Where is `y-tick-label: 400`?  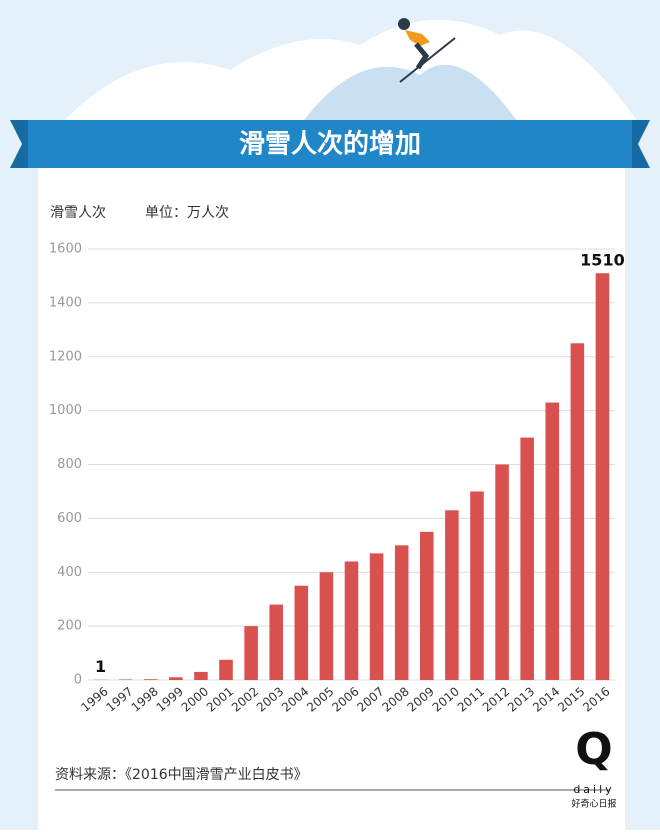
y-tick-label: 400 is located at coordinates (69, 572).